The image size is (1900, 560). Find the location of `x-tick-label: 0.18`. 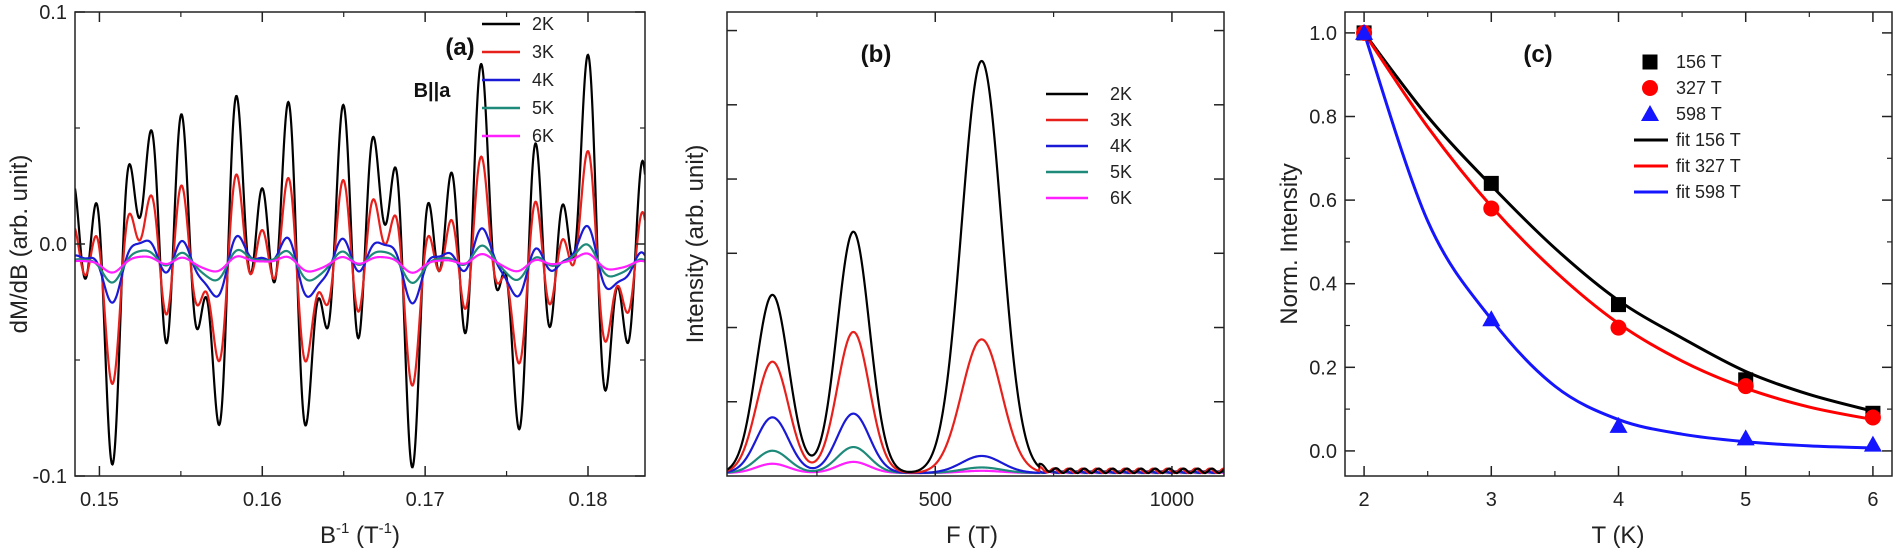

x-tick-label: 0.18 is located at coordinates (588, 500).